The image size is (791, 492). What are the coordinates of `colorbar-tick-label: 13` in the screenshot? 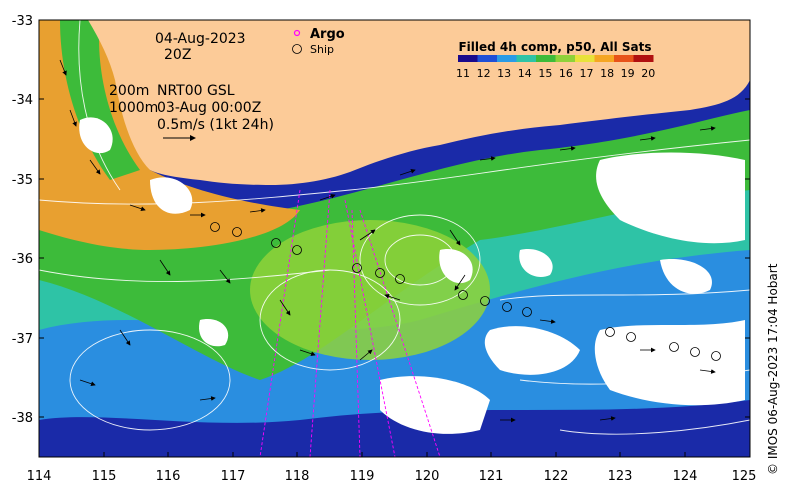 It's located at (504, 73).